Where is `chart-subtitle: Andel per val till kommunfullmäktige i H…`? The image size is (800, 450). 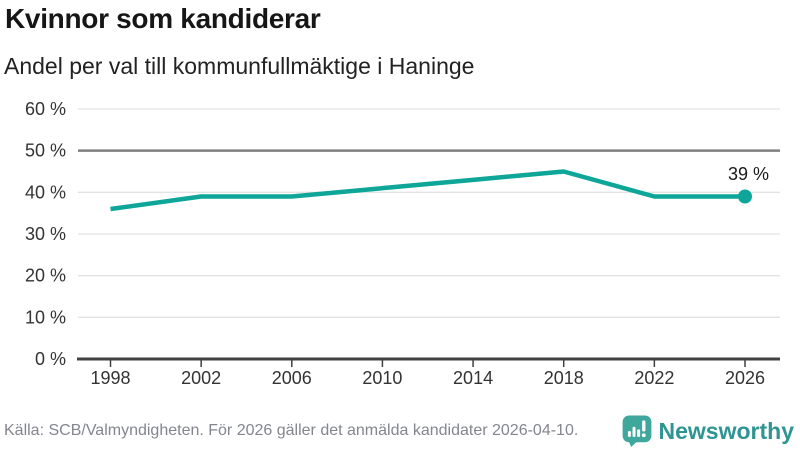 chart-subtitle: Andel per val till kommunfullmäktige i H… is located at coordinates (239, 66).